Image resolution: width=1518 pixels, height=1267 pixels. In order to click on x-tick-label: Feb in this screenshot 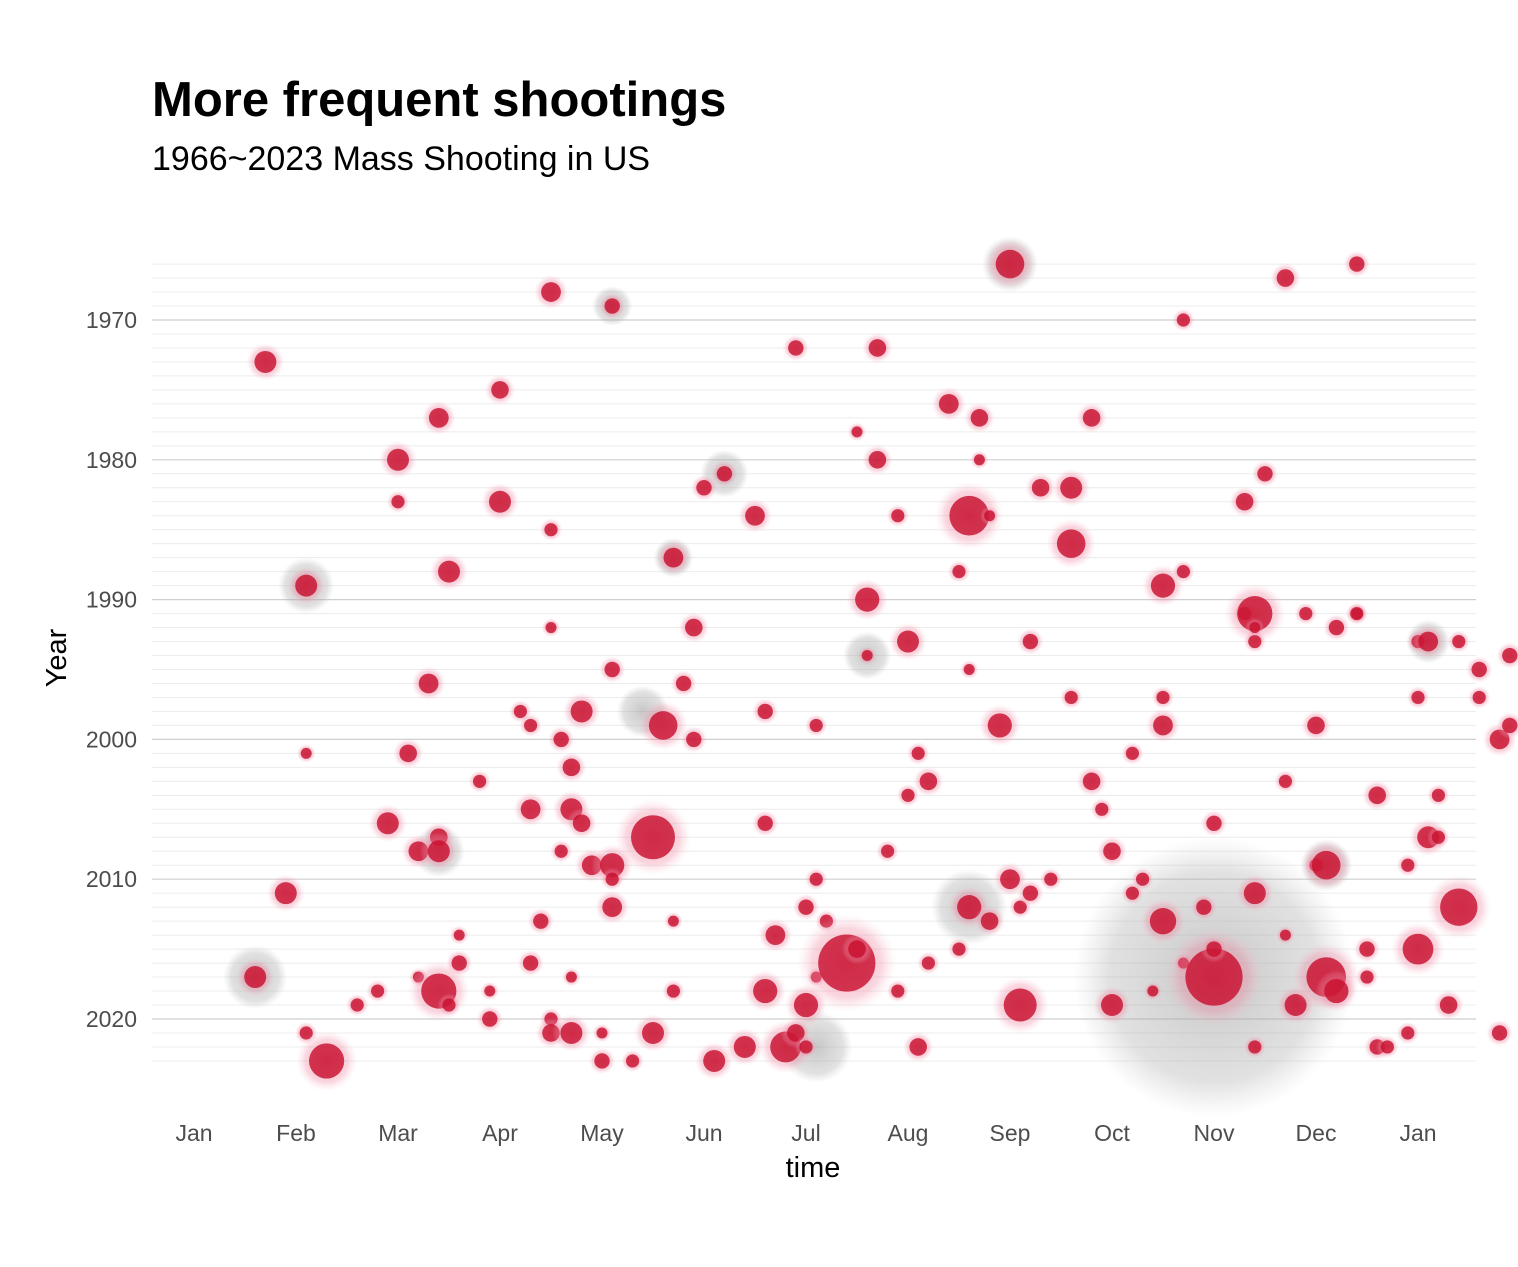, I will do `click(296, 1133)`.